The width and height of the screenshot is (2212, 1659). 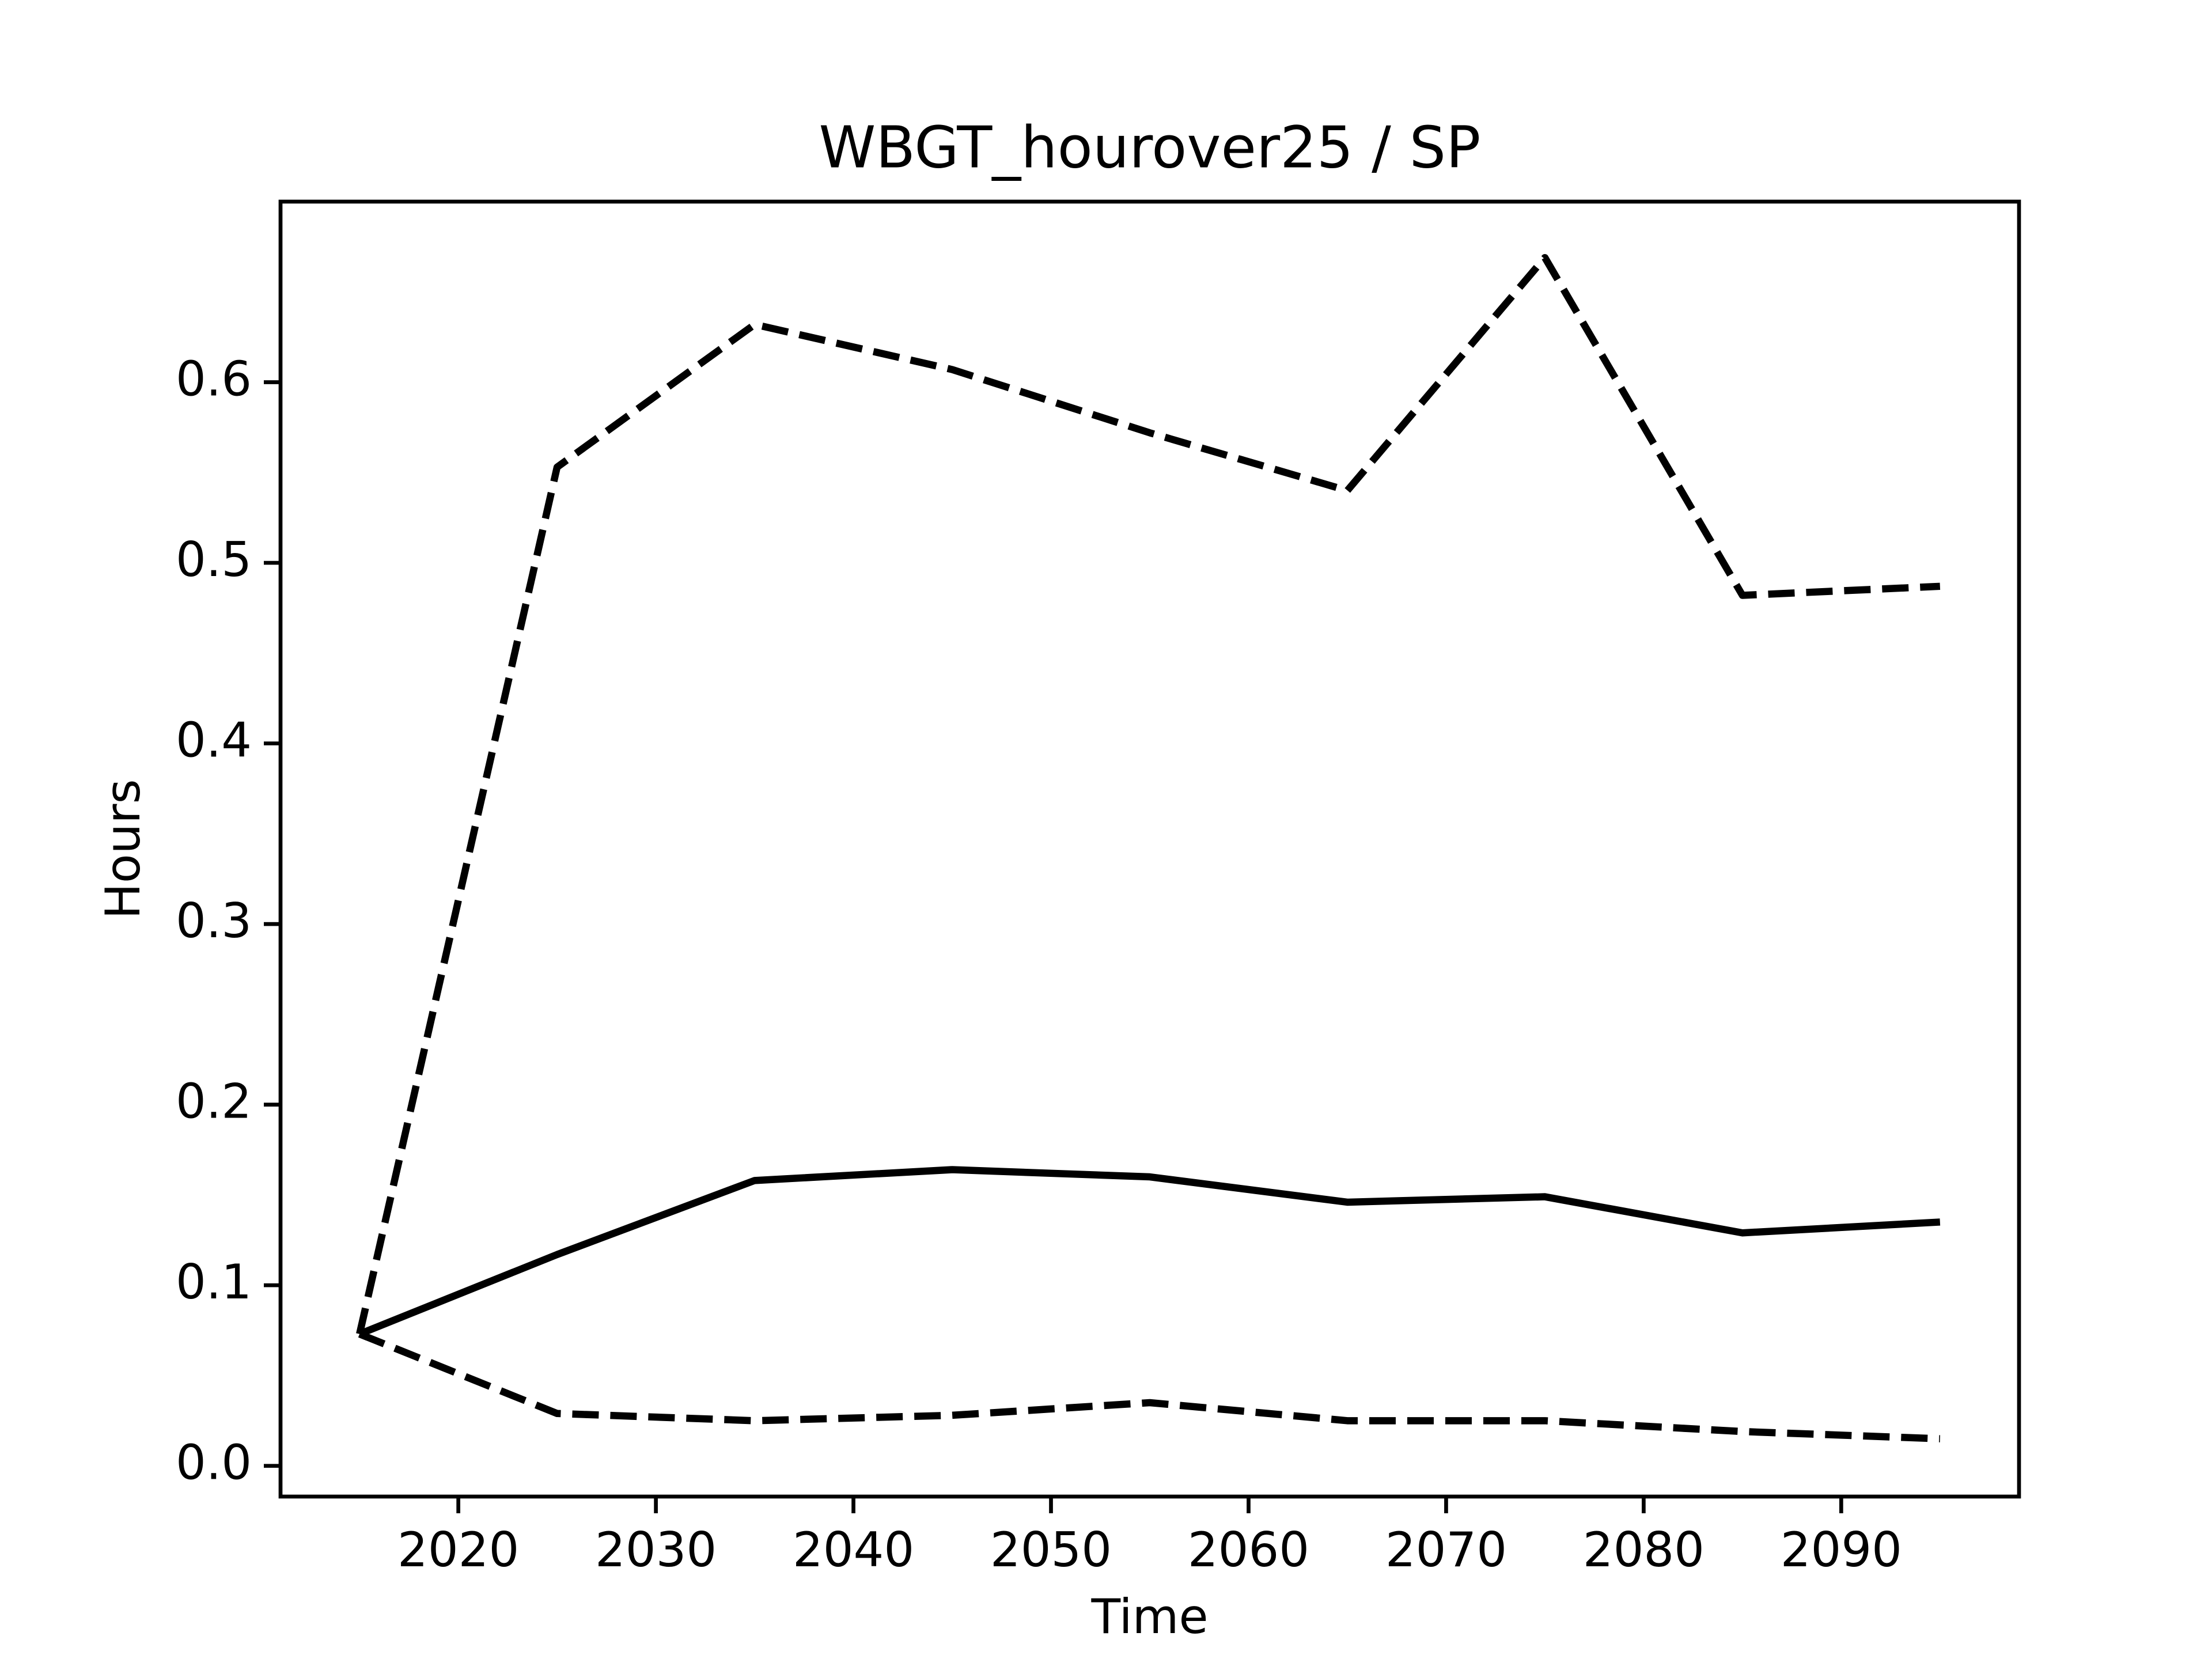 I want to click on x-tick-label: 2050, so click(x=1051, y=1550).